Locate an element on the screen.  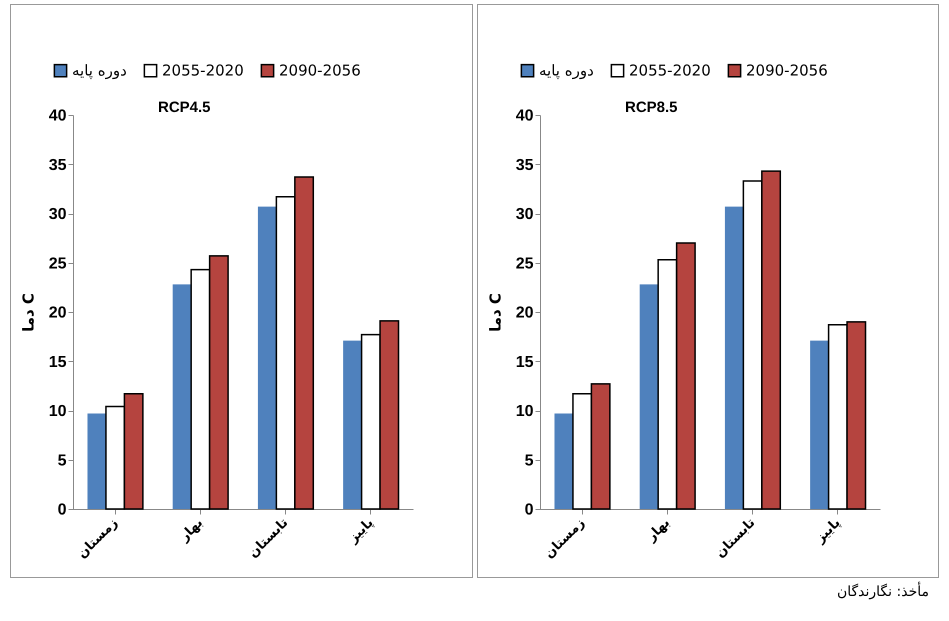
text: مأخذ: نگارندگان is located at coordinates (882, 592).